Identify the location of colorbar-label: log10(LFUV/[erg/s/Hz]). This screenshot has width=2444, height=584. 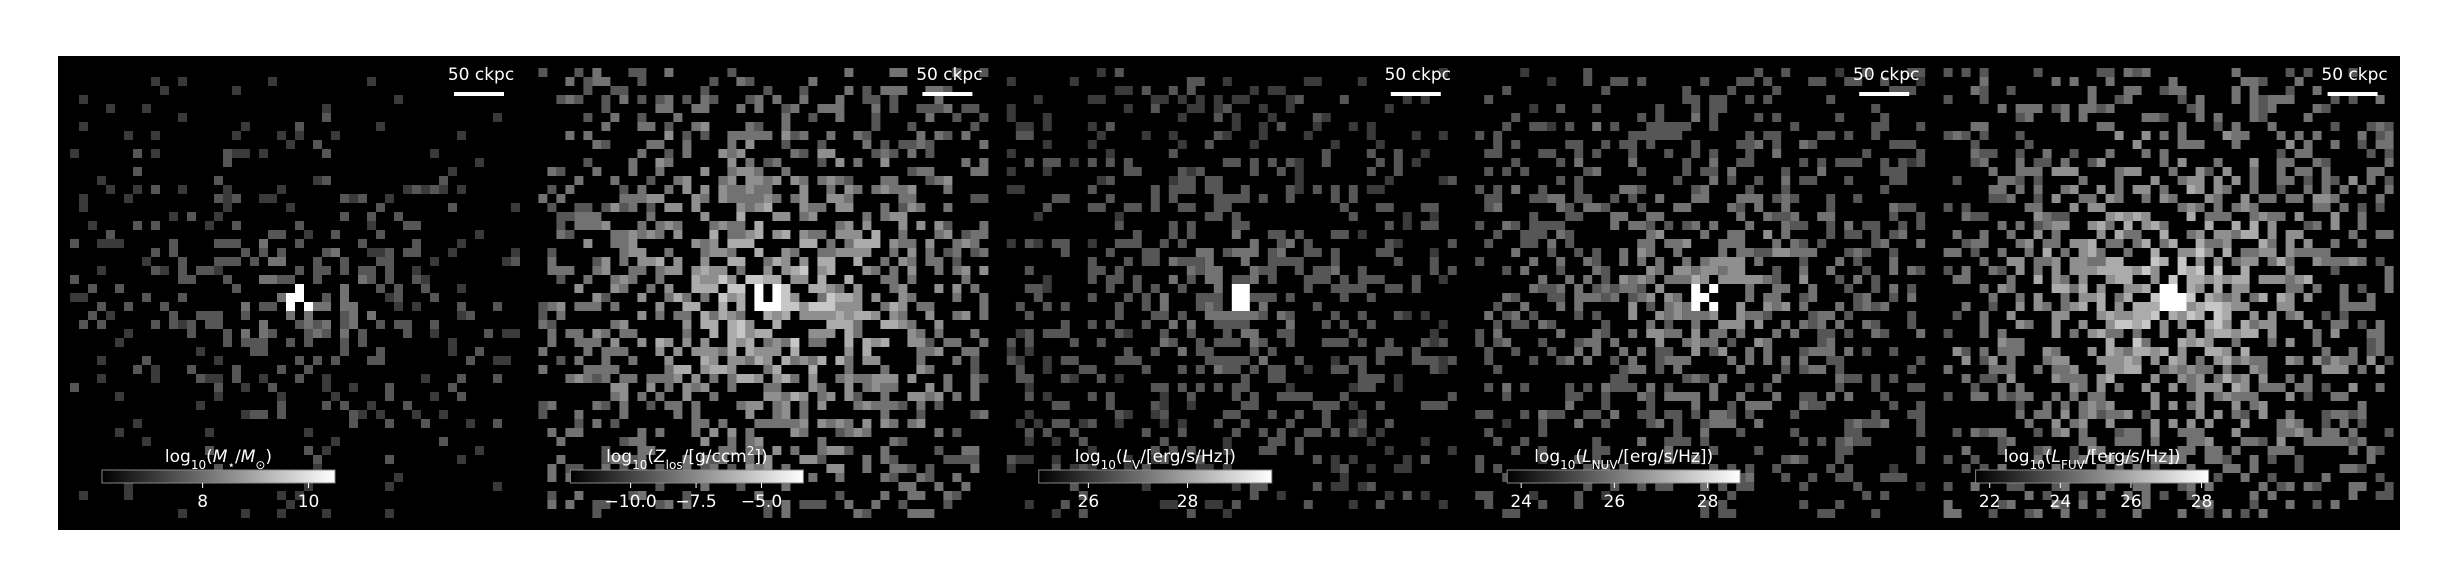
(2092, 459).